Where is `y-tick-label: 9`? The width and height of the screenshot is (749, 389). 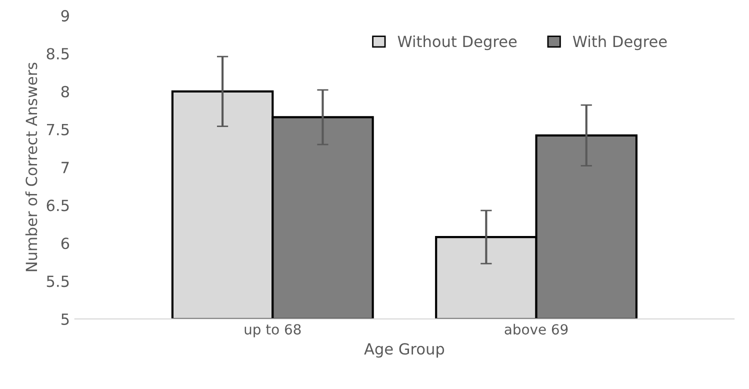
y-tick-label: 9 is located at coordinates (65, 16).